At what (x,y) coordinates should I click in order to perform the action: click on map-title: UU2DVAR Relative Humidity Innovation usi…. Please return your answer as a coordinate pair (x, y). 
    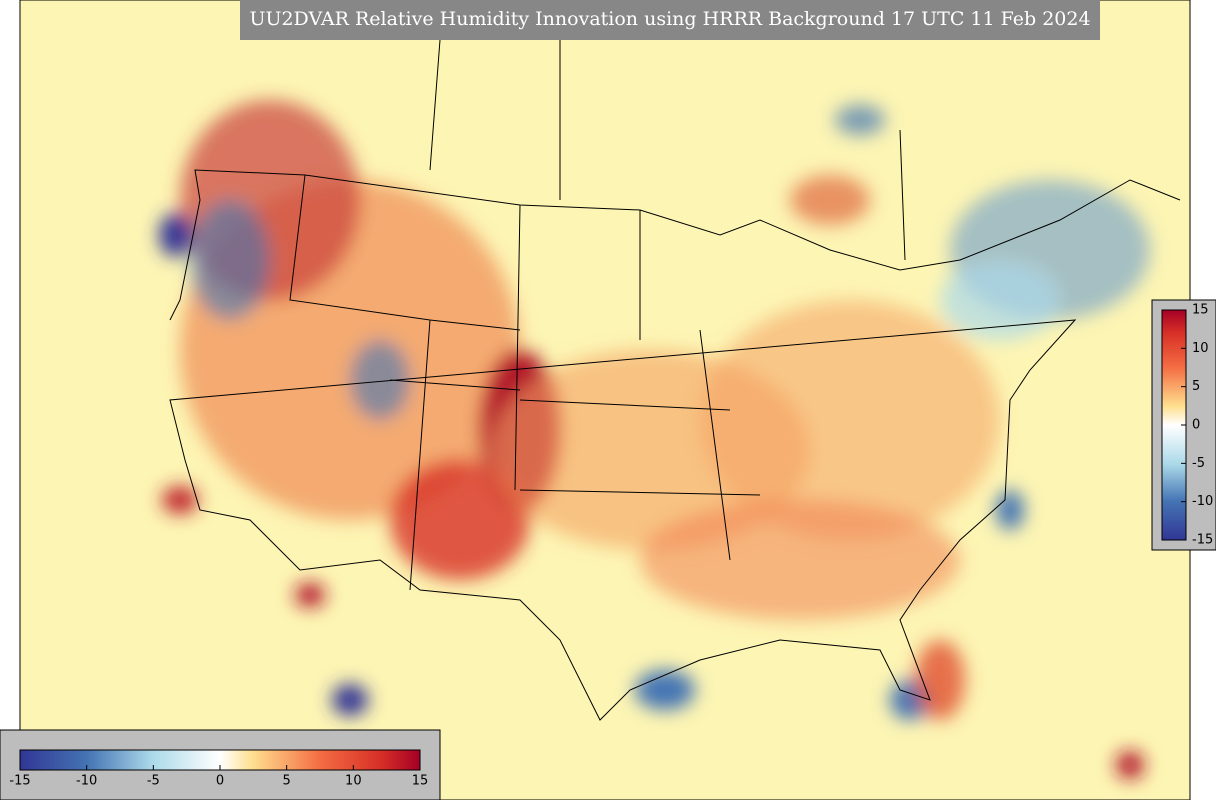
    Looking at the image, I should click on (669, 19).